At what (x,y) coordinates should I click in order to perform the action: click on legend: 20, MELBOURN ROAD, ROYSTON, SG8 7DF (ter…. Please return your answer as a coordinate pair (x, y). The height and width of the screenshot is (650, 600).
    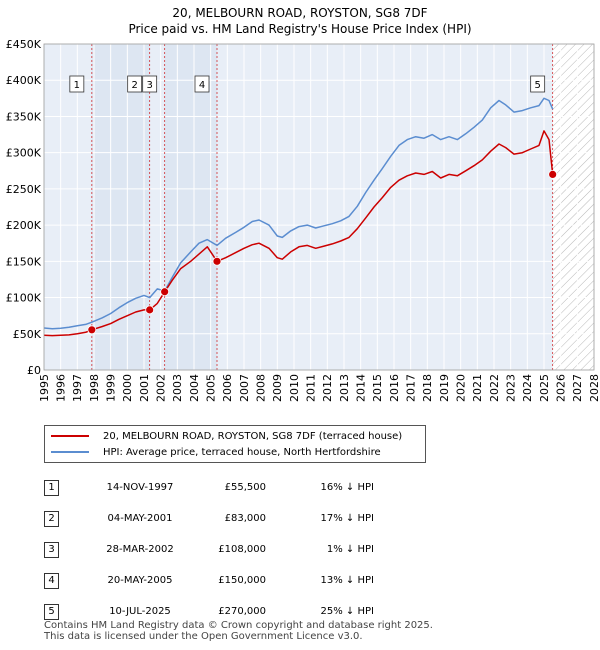
    Looking at the image, I should click on (235, 444).